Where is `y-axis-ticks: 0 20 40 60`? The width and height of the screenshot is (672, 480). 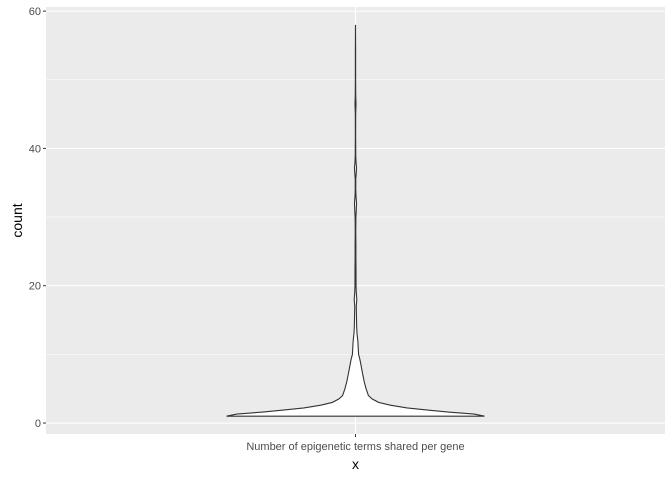 y-axis-ticks: 0 20 40 60 is located at coordinates (37, 218).